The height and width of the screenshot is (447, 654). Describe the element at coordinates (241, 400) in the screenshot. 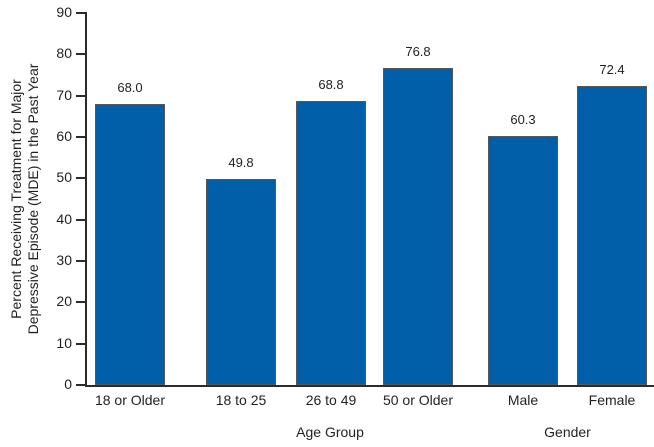

I see `x-tick-label-18-to-25: 18 to 25` at that location.